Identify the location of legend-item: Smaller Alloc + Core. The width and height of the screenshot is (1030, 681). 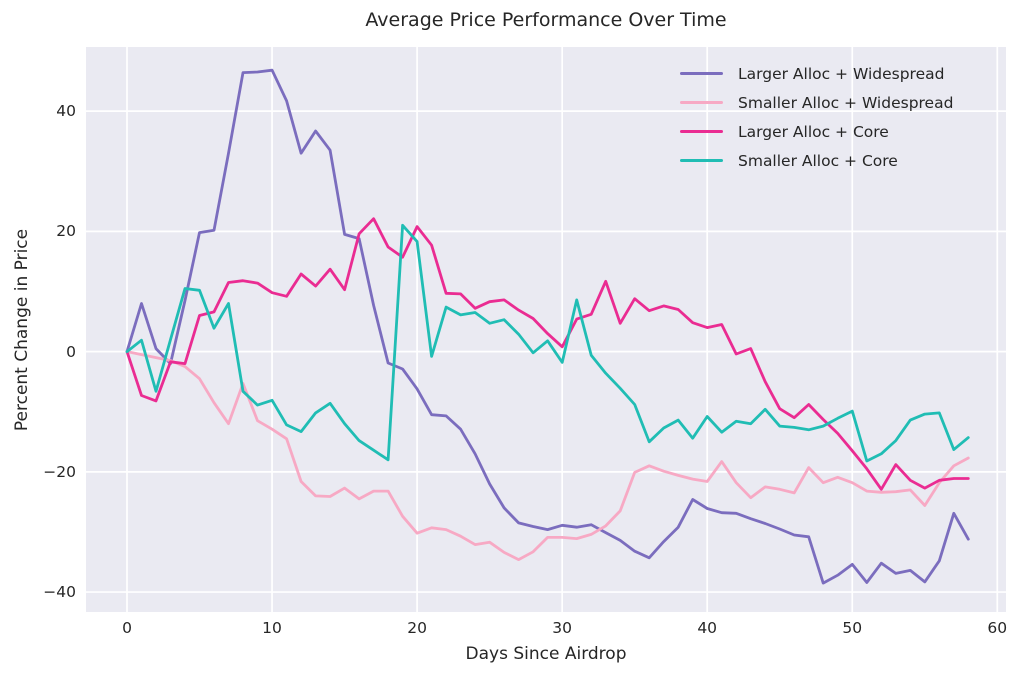
(816, 160).